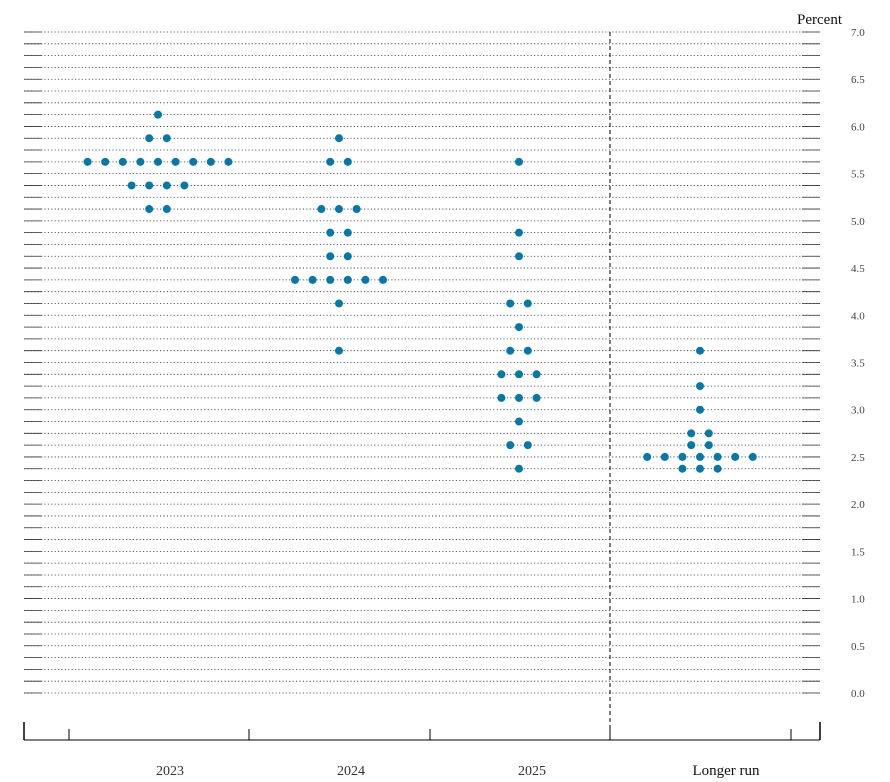  I want to click on y-tick-label: 1.0, so click(858, 600).